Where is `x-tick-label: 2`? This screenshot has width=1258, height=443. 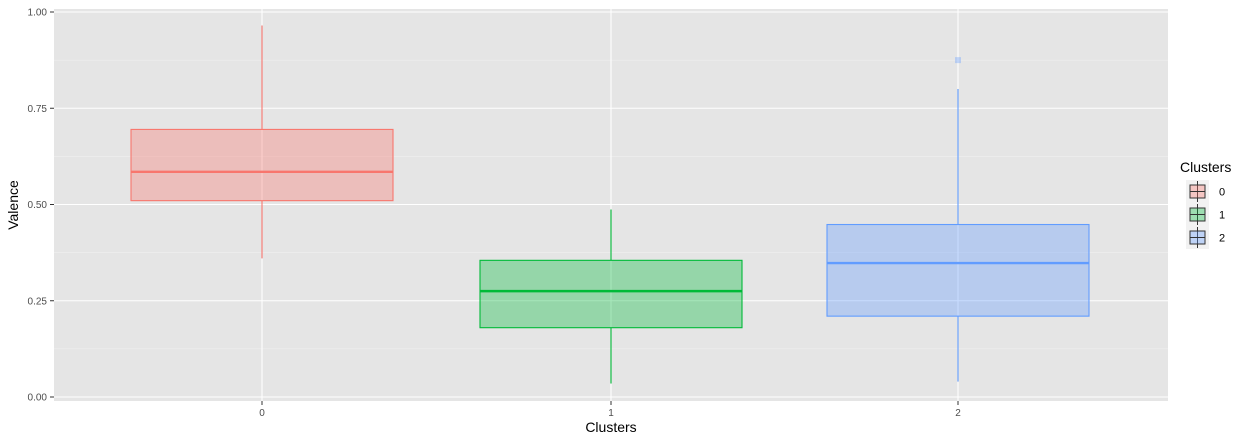 x-tick-label: 2 is located at coordinates (958, 413).